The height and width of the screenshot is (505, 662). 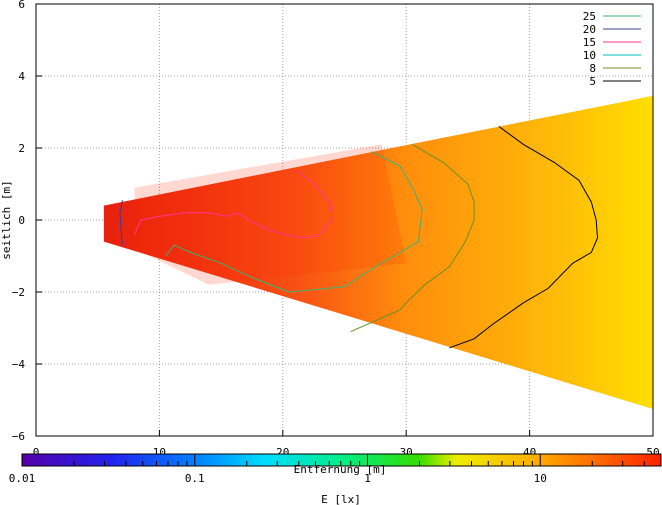 What do you see at coordinates (592, 81) in the screenshot?
I see `legend-label: 5` at bounding box center [592, 81].